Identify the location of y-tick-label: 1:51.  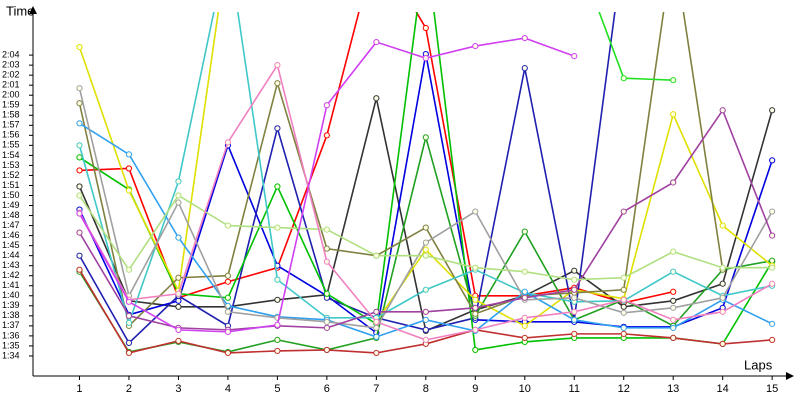
(11, 185).